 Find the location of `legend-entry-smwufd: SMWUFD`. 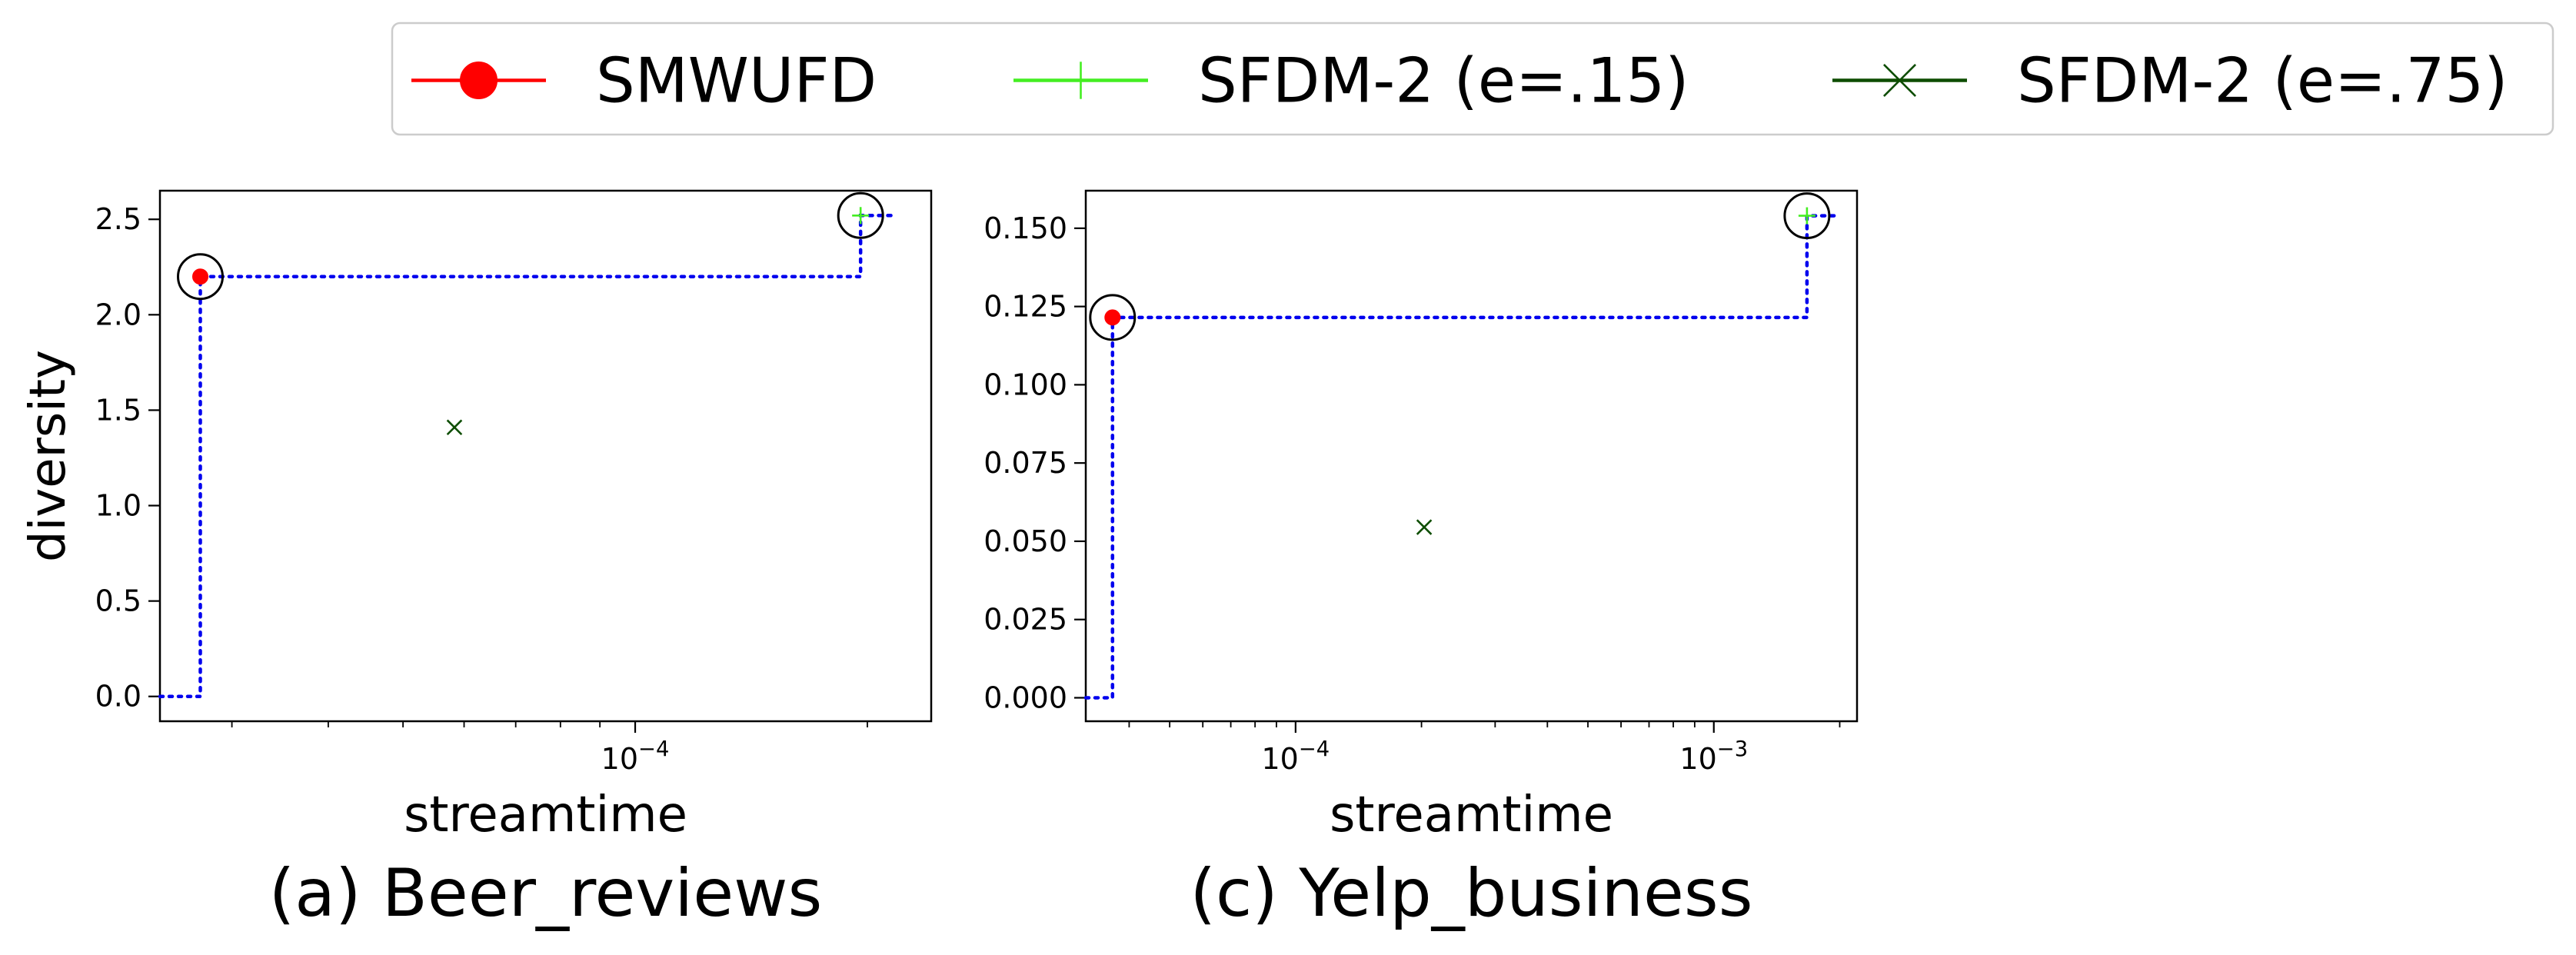

legend-entry-smwufd: SMWUFD is located at coordinates (644, 81).